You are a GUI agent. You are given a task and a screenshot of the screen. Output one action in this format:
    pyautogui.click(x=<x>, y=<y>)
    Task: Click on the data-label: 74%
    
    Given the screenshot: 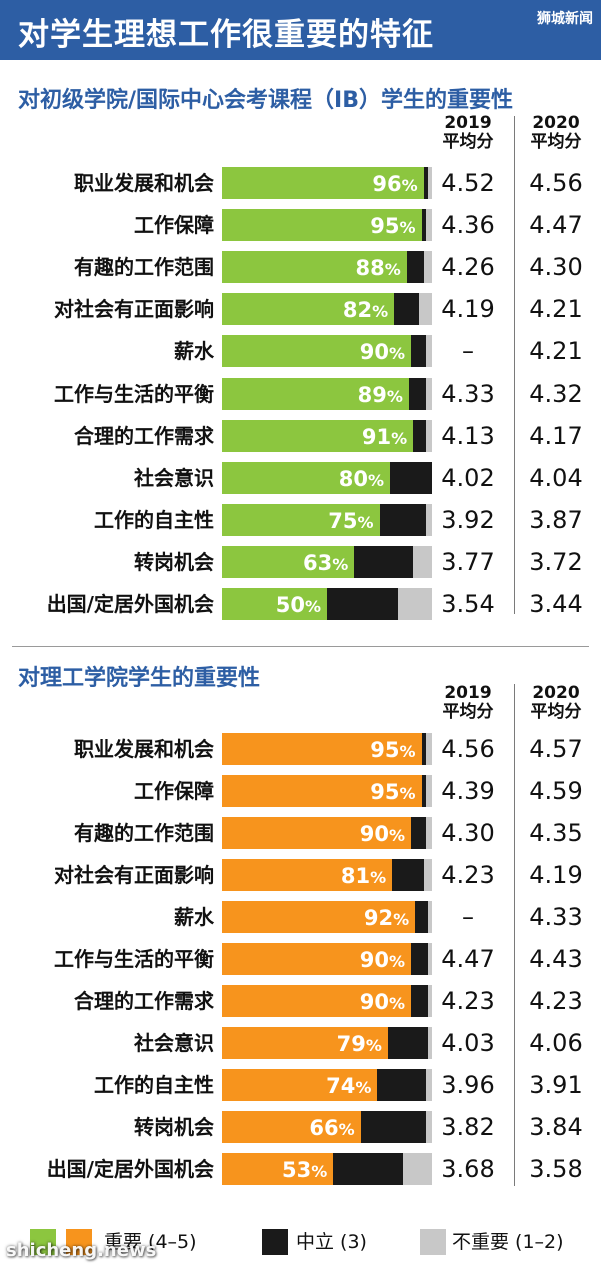 What is the action you would take?
    pyautogui.click(x=296, y=1085)
    